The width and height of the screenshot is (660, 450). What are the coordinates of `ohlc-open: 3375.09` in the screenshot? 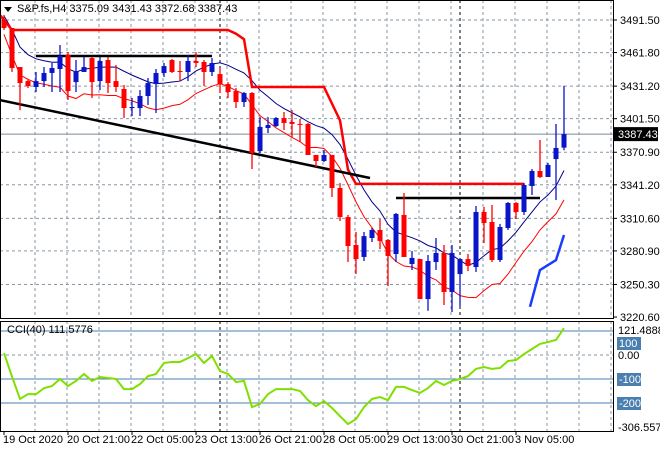 It's located at (89, 9).